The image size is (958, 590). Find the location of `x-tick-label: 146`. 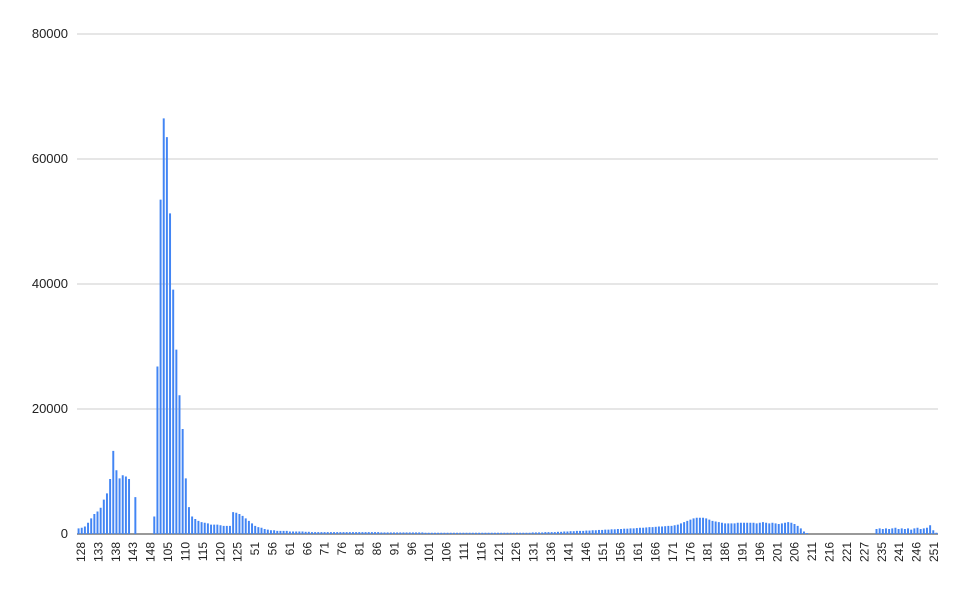

x-tick-label: 146 is located at coordinates (586, 552).